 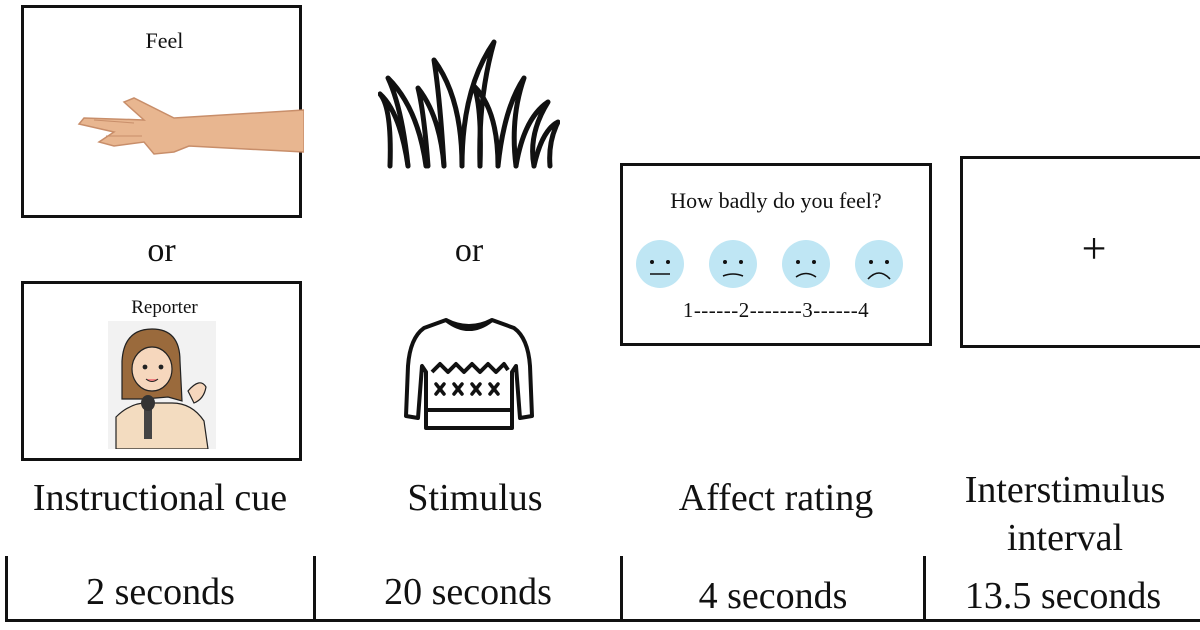 What do you see at coordinates (161, 250) in the screenshot?
I see `or-text-cue: or` at bounding box center [161, 250].